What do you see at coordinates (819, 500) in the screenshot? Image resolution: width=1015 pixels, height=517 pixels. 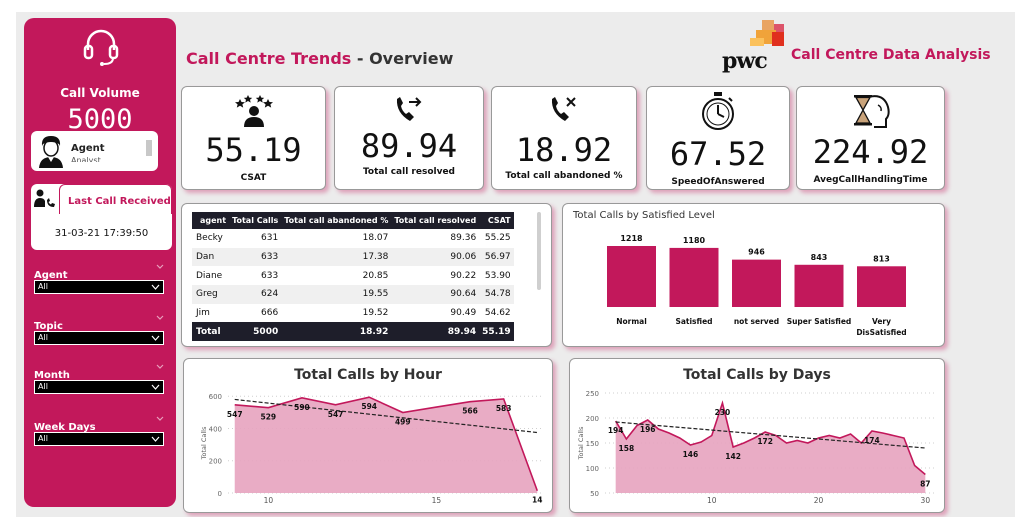 I see `x-tick-label: 20` at bounding box center [819, 500].